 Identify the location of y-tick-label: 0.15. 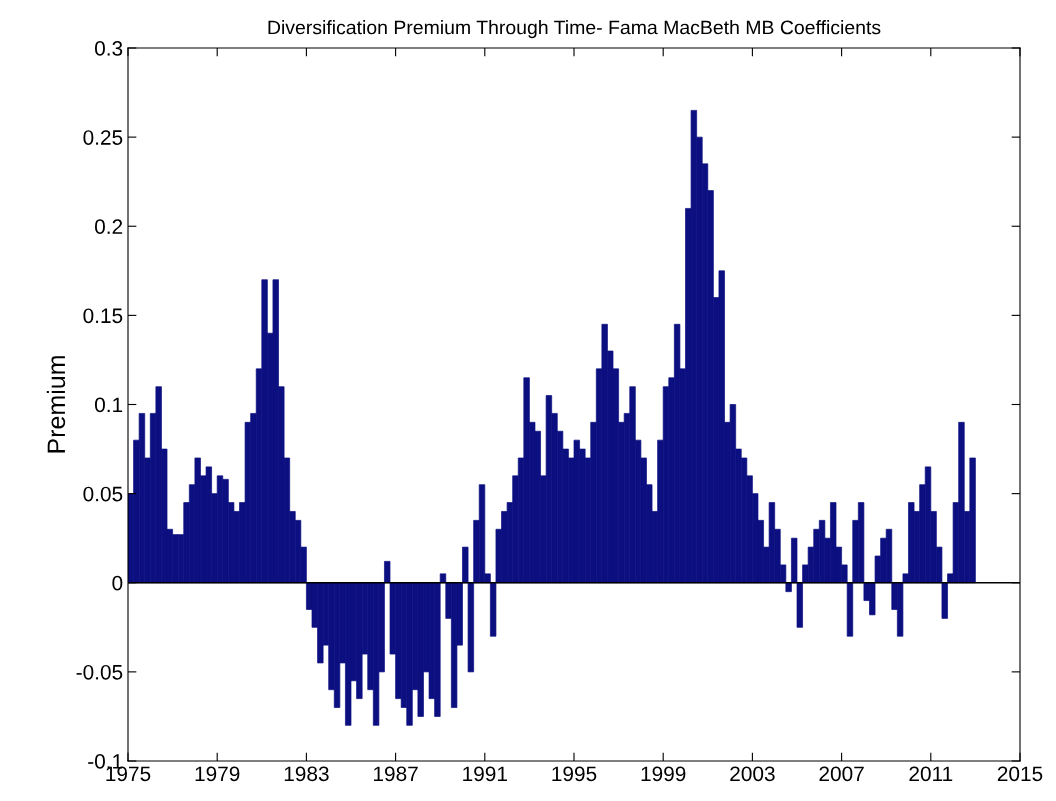
(103, 316).